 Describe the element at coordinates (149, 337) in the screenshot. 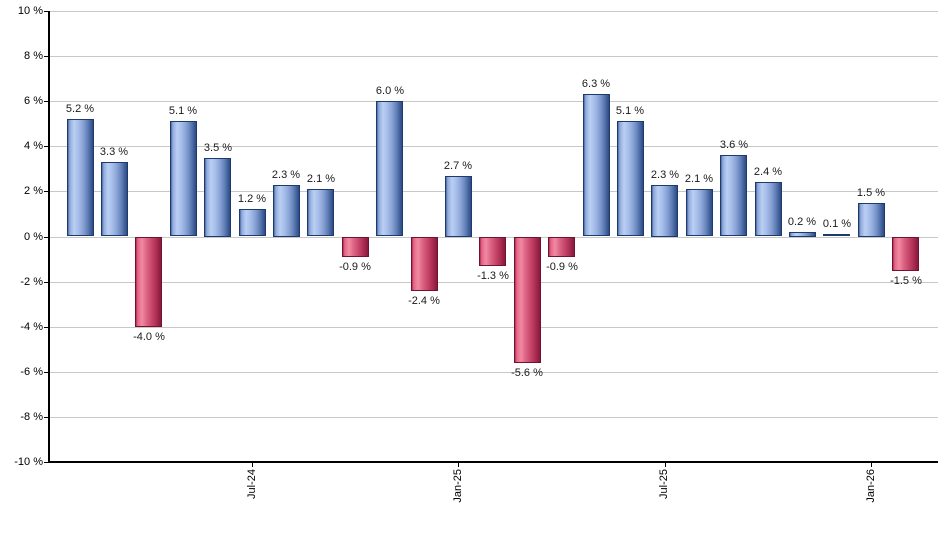

I see `bar-value-label: -4.0 %` at that location.